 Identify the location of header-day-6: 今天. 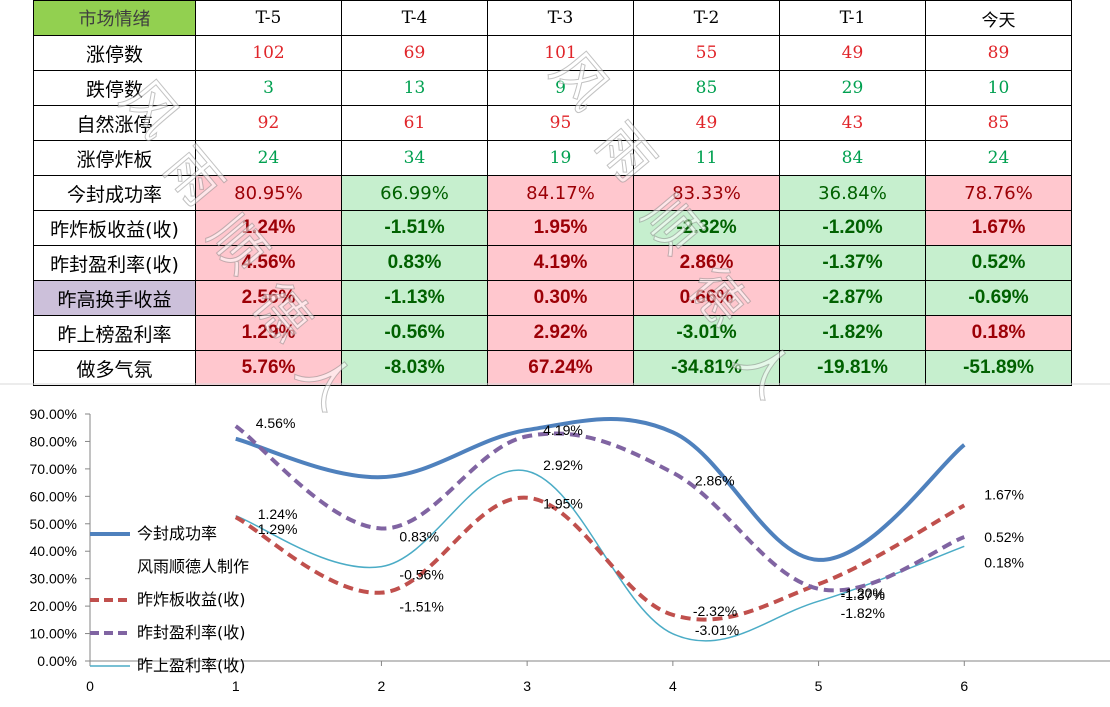
(998, 18).